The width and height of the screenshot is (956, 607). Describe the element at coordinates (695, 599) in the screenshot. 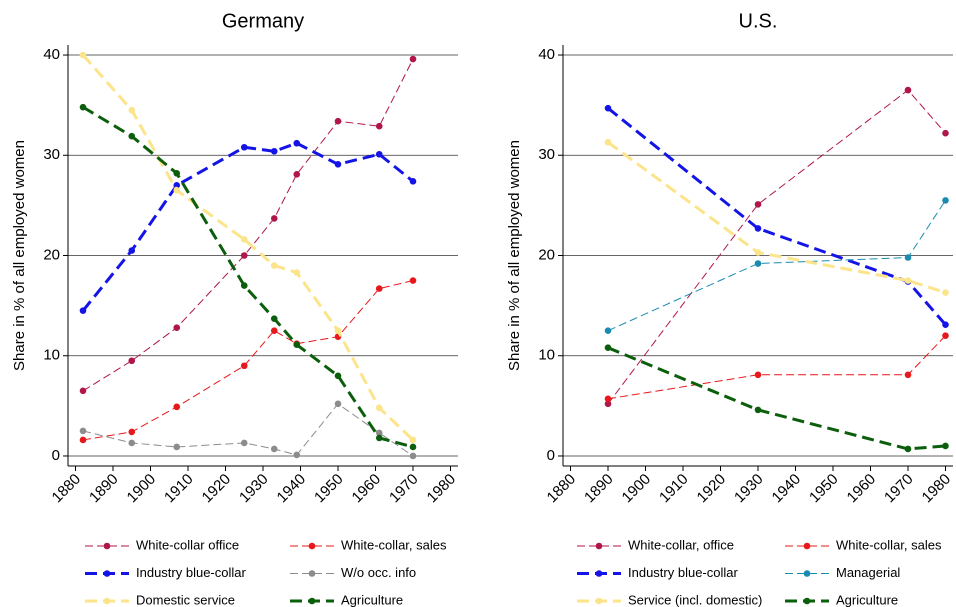

I see `legend-label: Service (incl. domestic)` at that location.